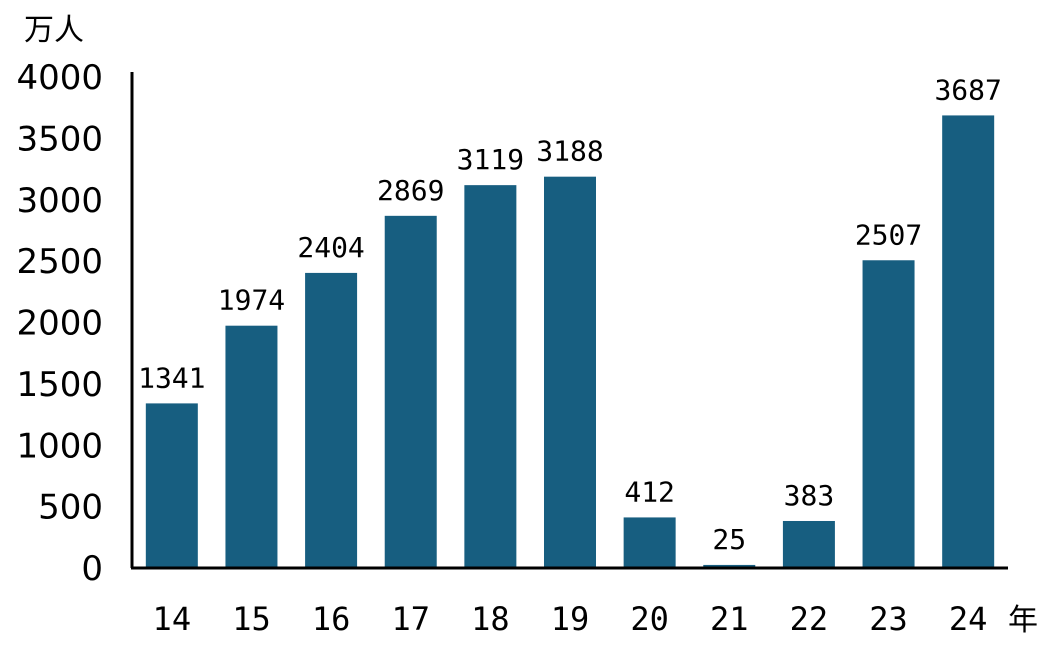  What do you see at coordinates (59, 139) in the screenshot?
I see `y-tick-label: 3500` at bounding box center [59, 139].